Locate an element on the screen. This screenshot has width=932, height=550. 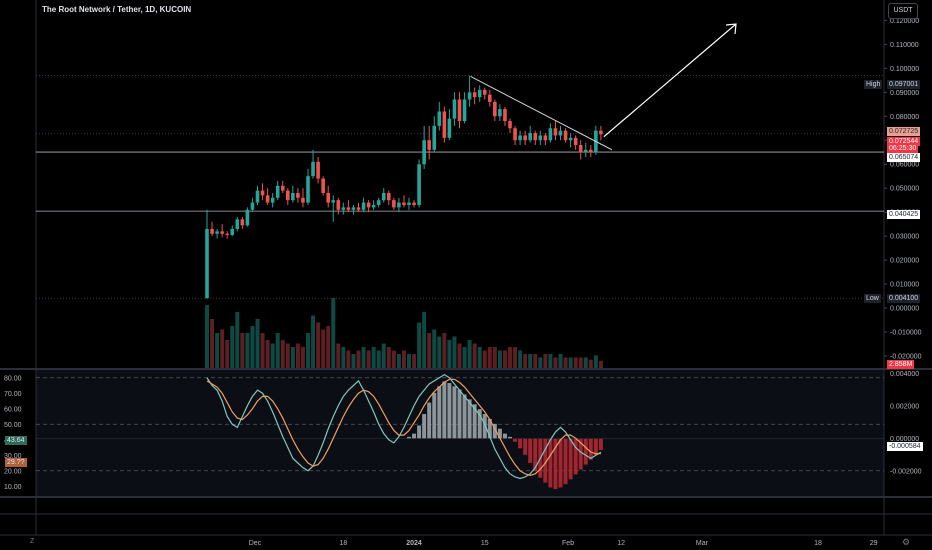
time-axis: Dec 18 2024 15 Feb 12 Mar 18 29 is located at coordinates (563, 543).